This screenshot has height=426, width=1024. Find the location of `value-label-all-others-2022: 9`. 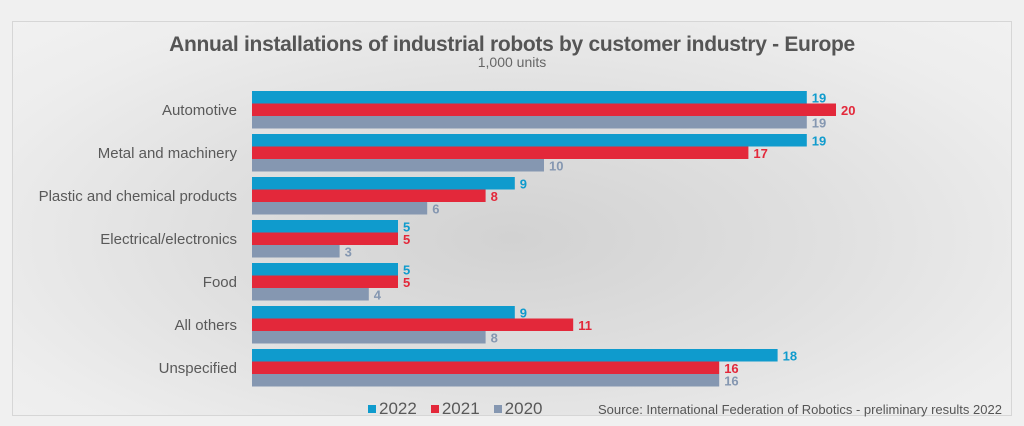

value-label-all-others-2022: 9 is located at coordinates (523, 313).